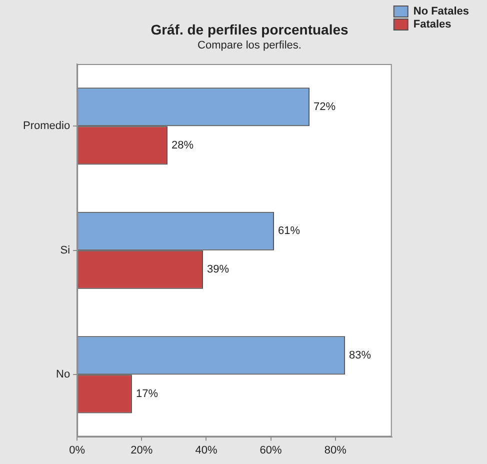  What do you see at coordinates (63, 374) in the screenshot?
I see `y-tick-label: No` at bounding box center [63, 374].